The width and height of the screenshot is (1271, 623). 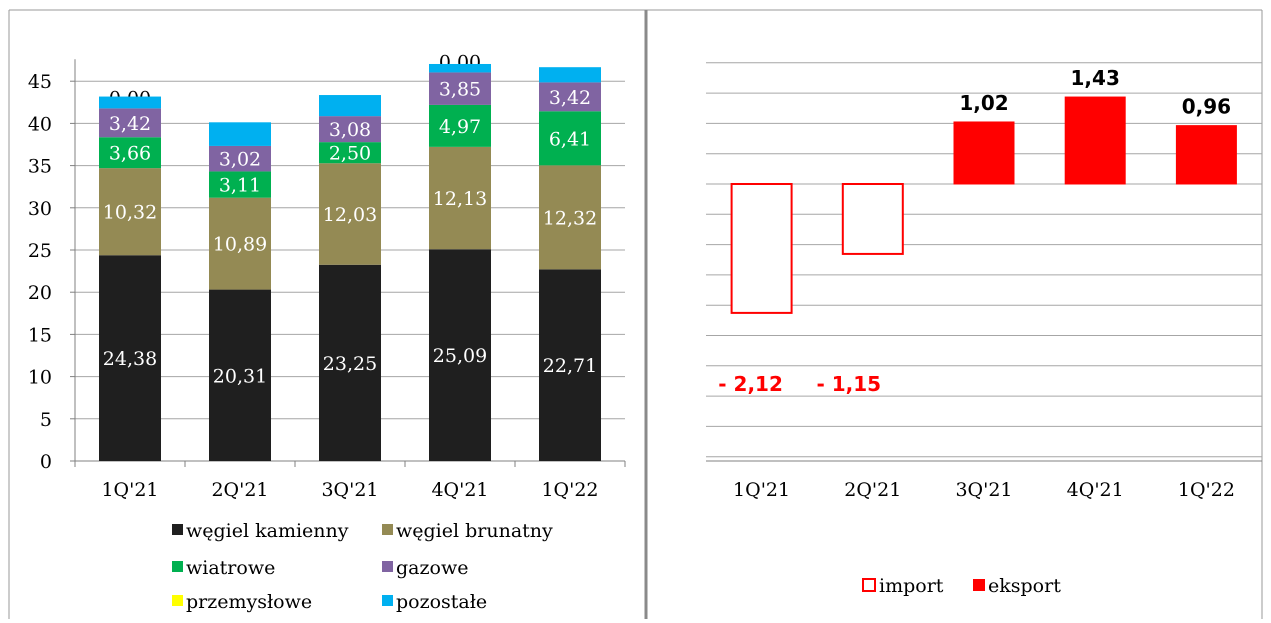 I want to click on data-label: 23,25, so click(x=350, y=364).